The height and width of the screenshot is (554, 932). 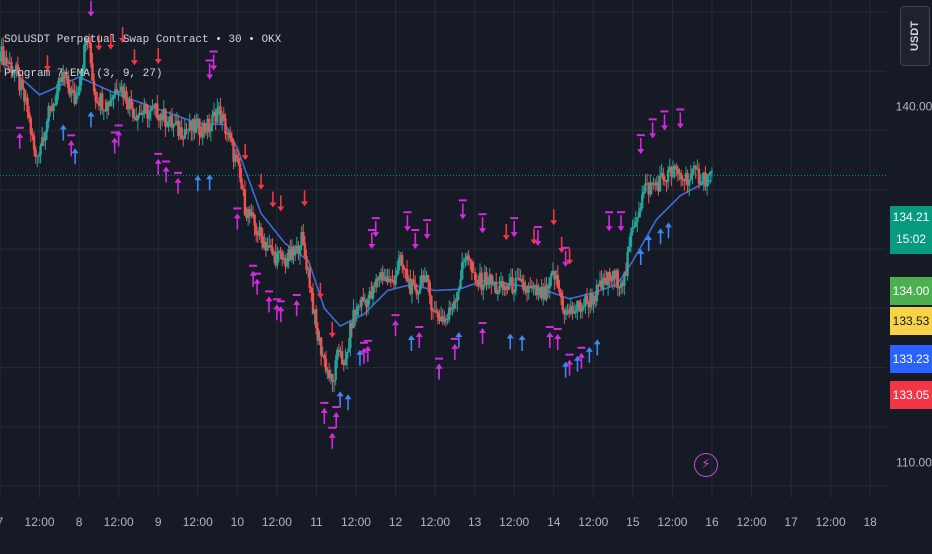 What do you see at coordinates (281, 203) in the screenshot?
I see `sell-arrow` at bounding box center [281, 203].